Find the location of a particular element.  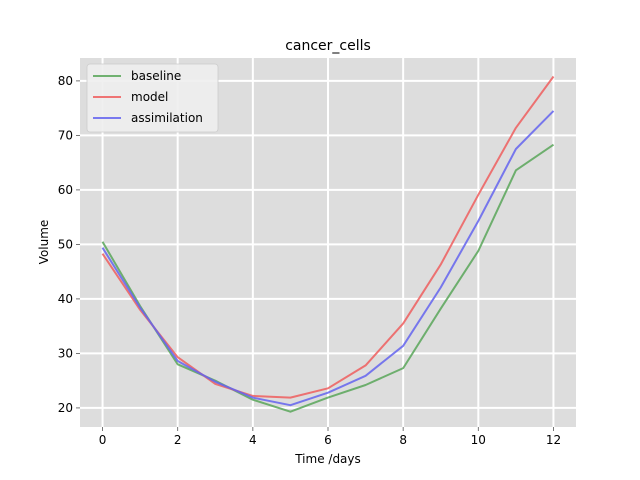

legend-label-assimilation: assimilation is located at coordinates (167, 118).